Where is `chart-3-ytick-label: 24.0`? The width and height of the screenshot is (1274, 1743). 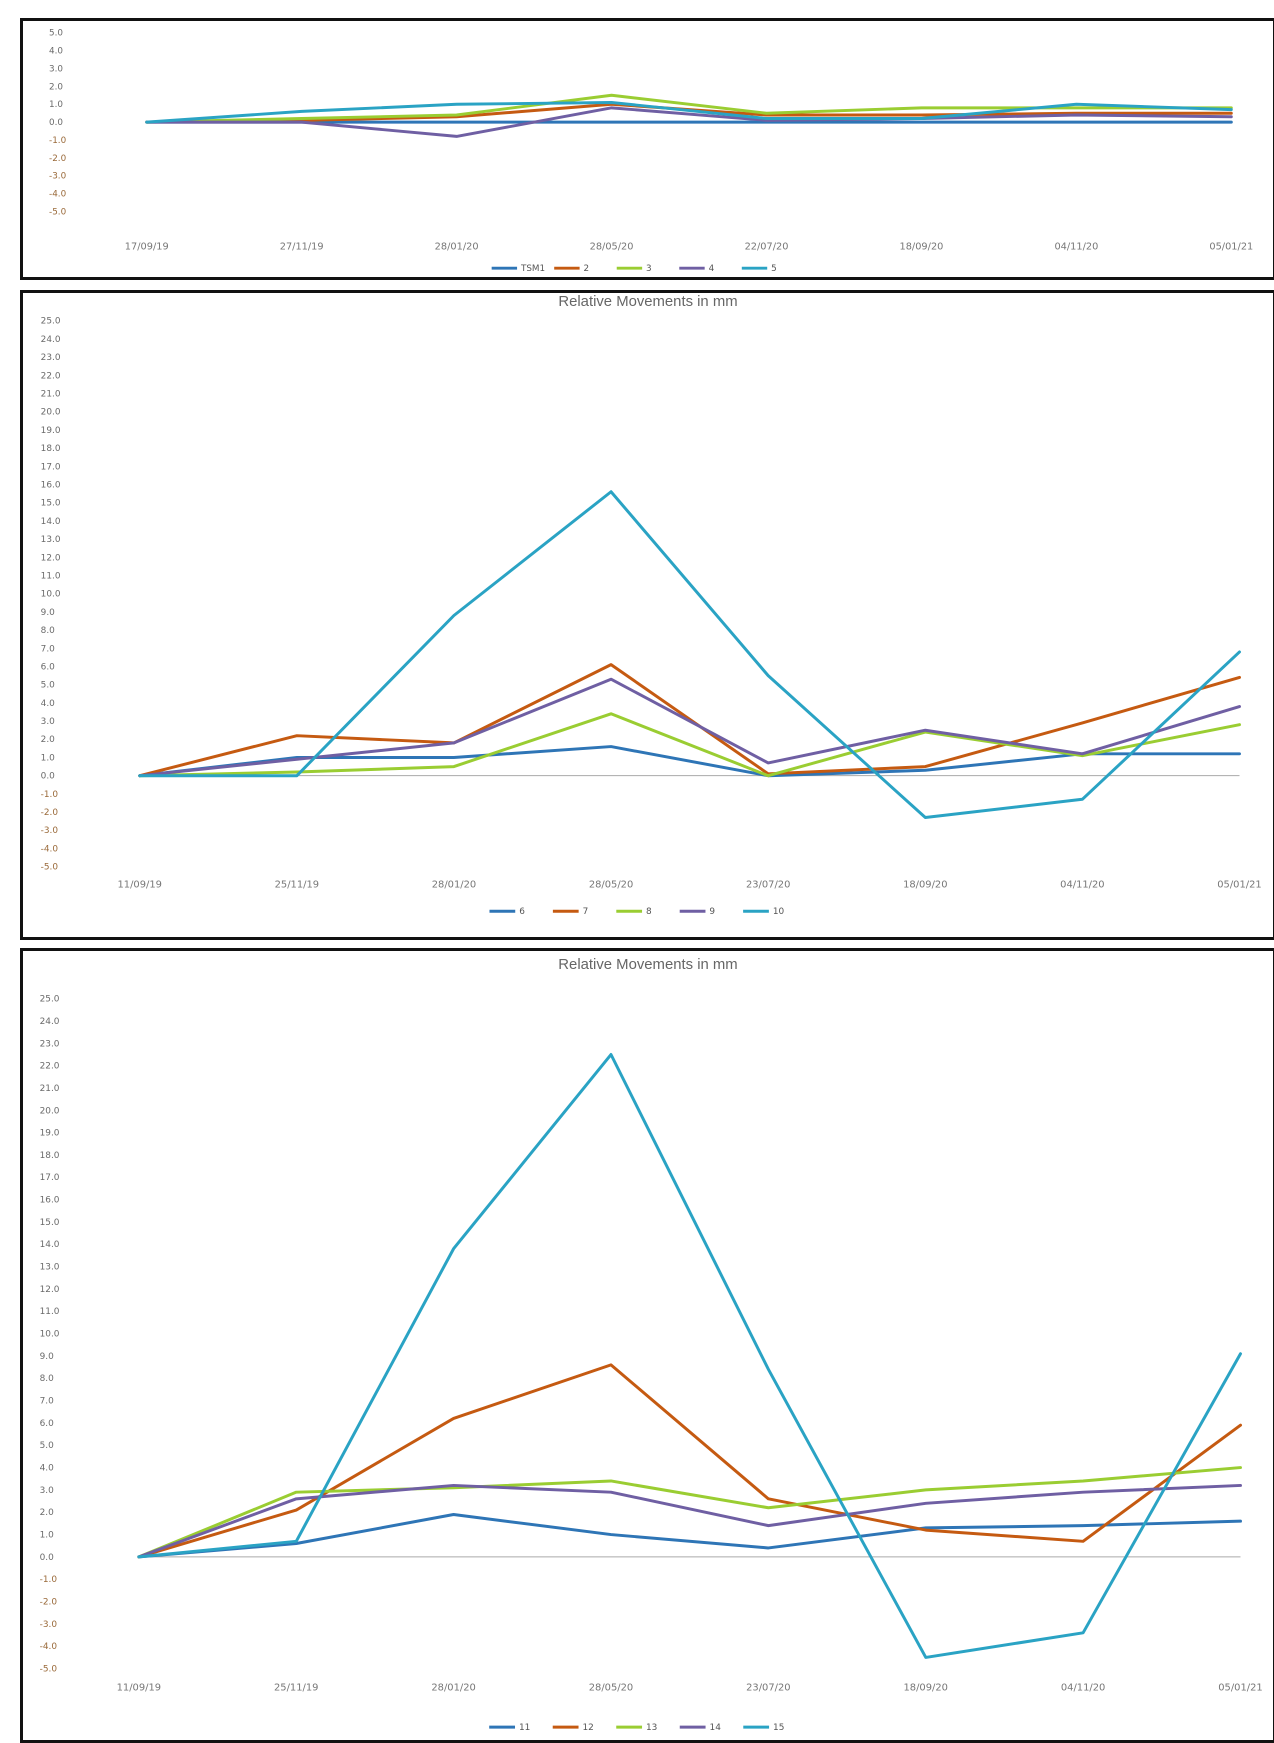
chart-3-ytick-label: 24.0 is located at coordinates (50, 1022).